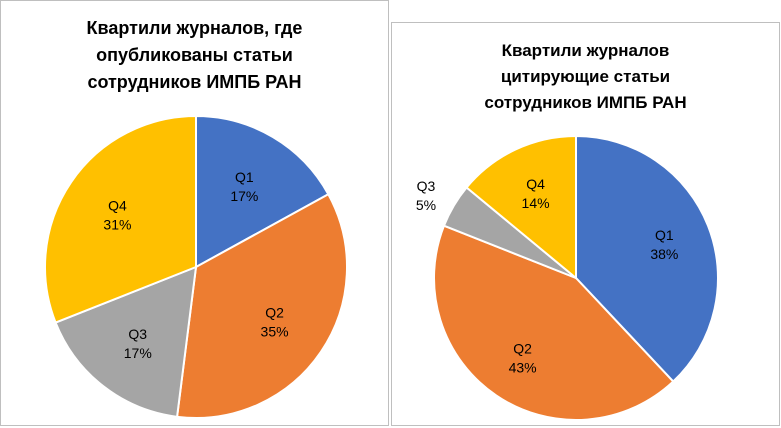 The image size is (781, 428). Describe the element at coordinates (523, 368) in the screenshot. I see `slice-value-label: 43%` at that location.